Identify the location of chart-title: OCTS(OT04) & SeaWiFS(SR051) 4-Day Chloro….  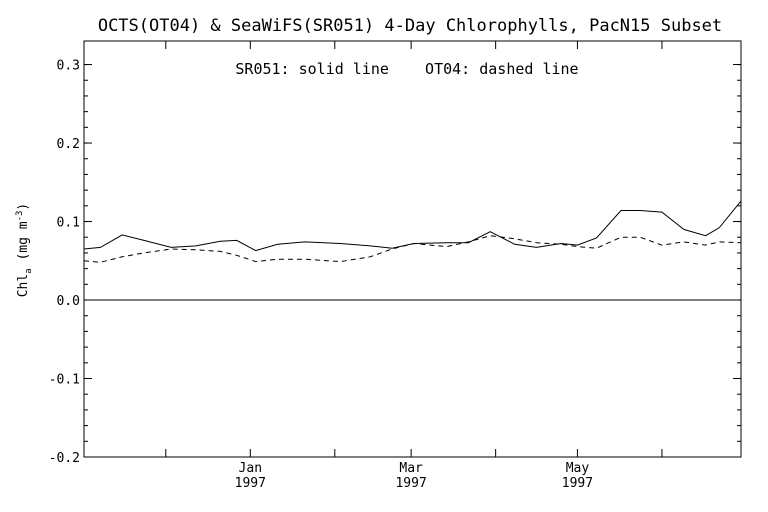
(410, 26).